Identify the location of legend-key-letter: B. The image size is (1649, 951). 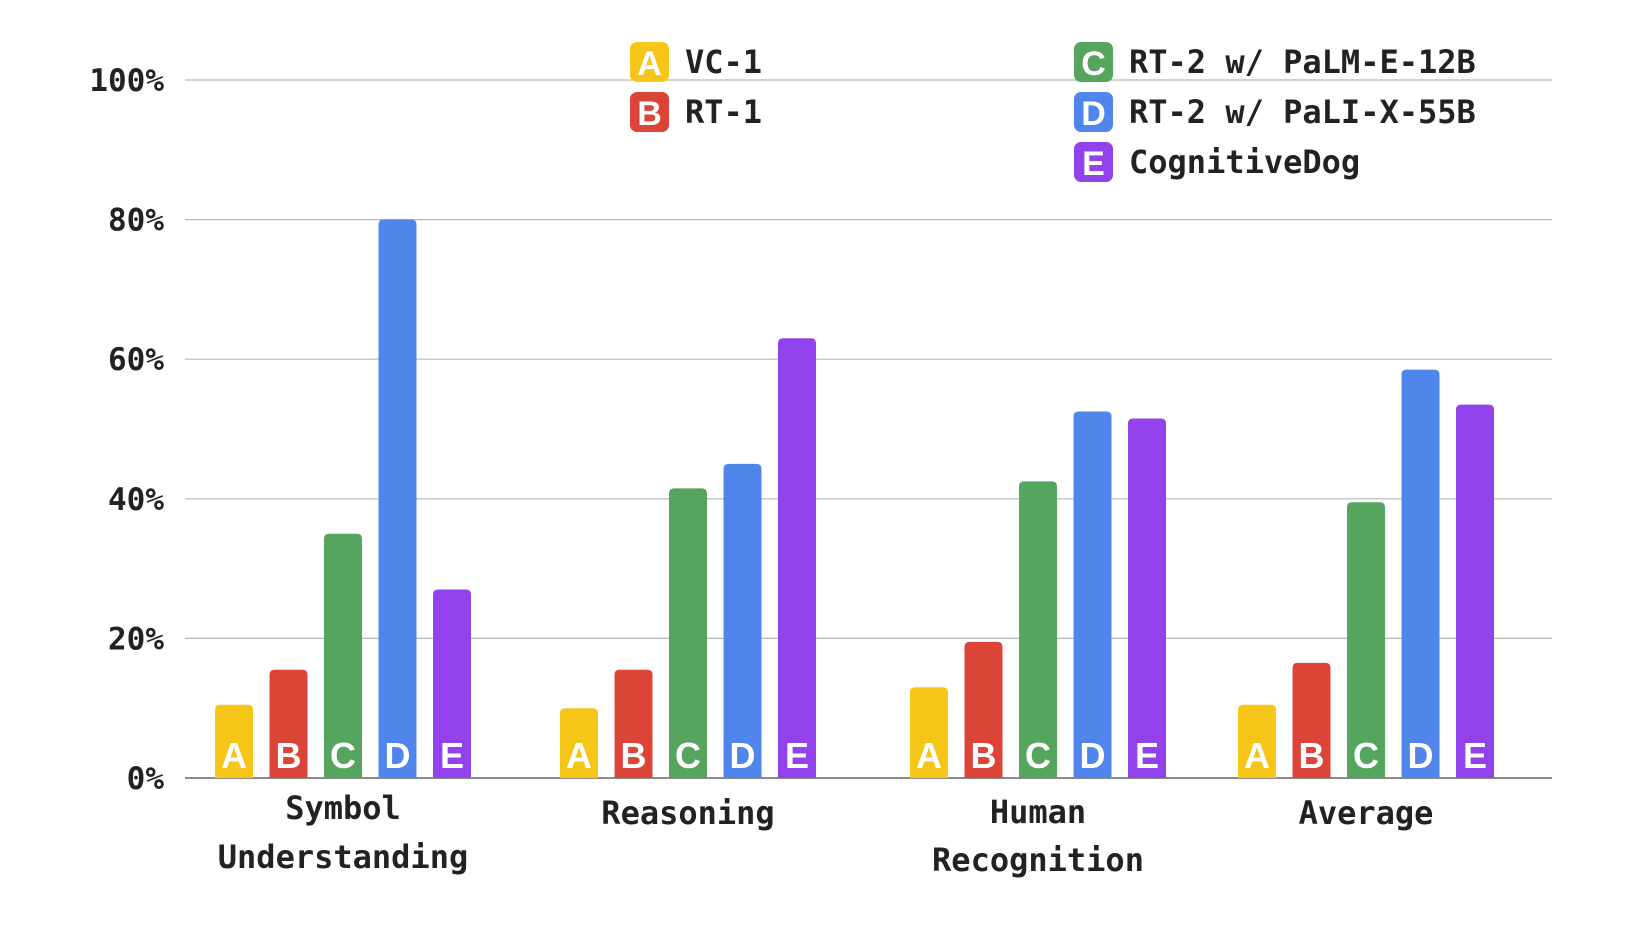
(649, 114).